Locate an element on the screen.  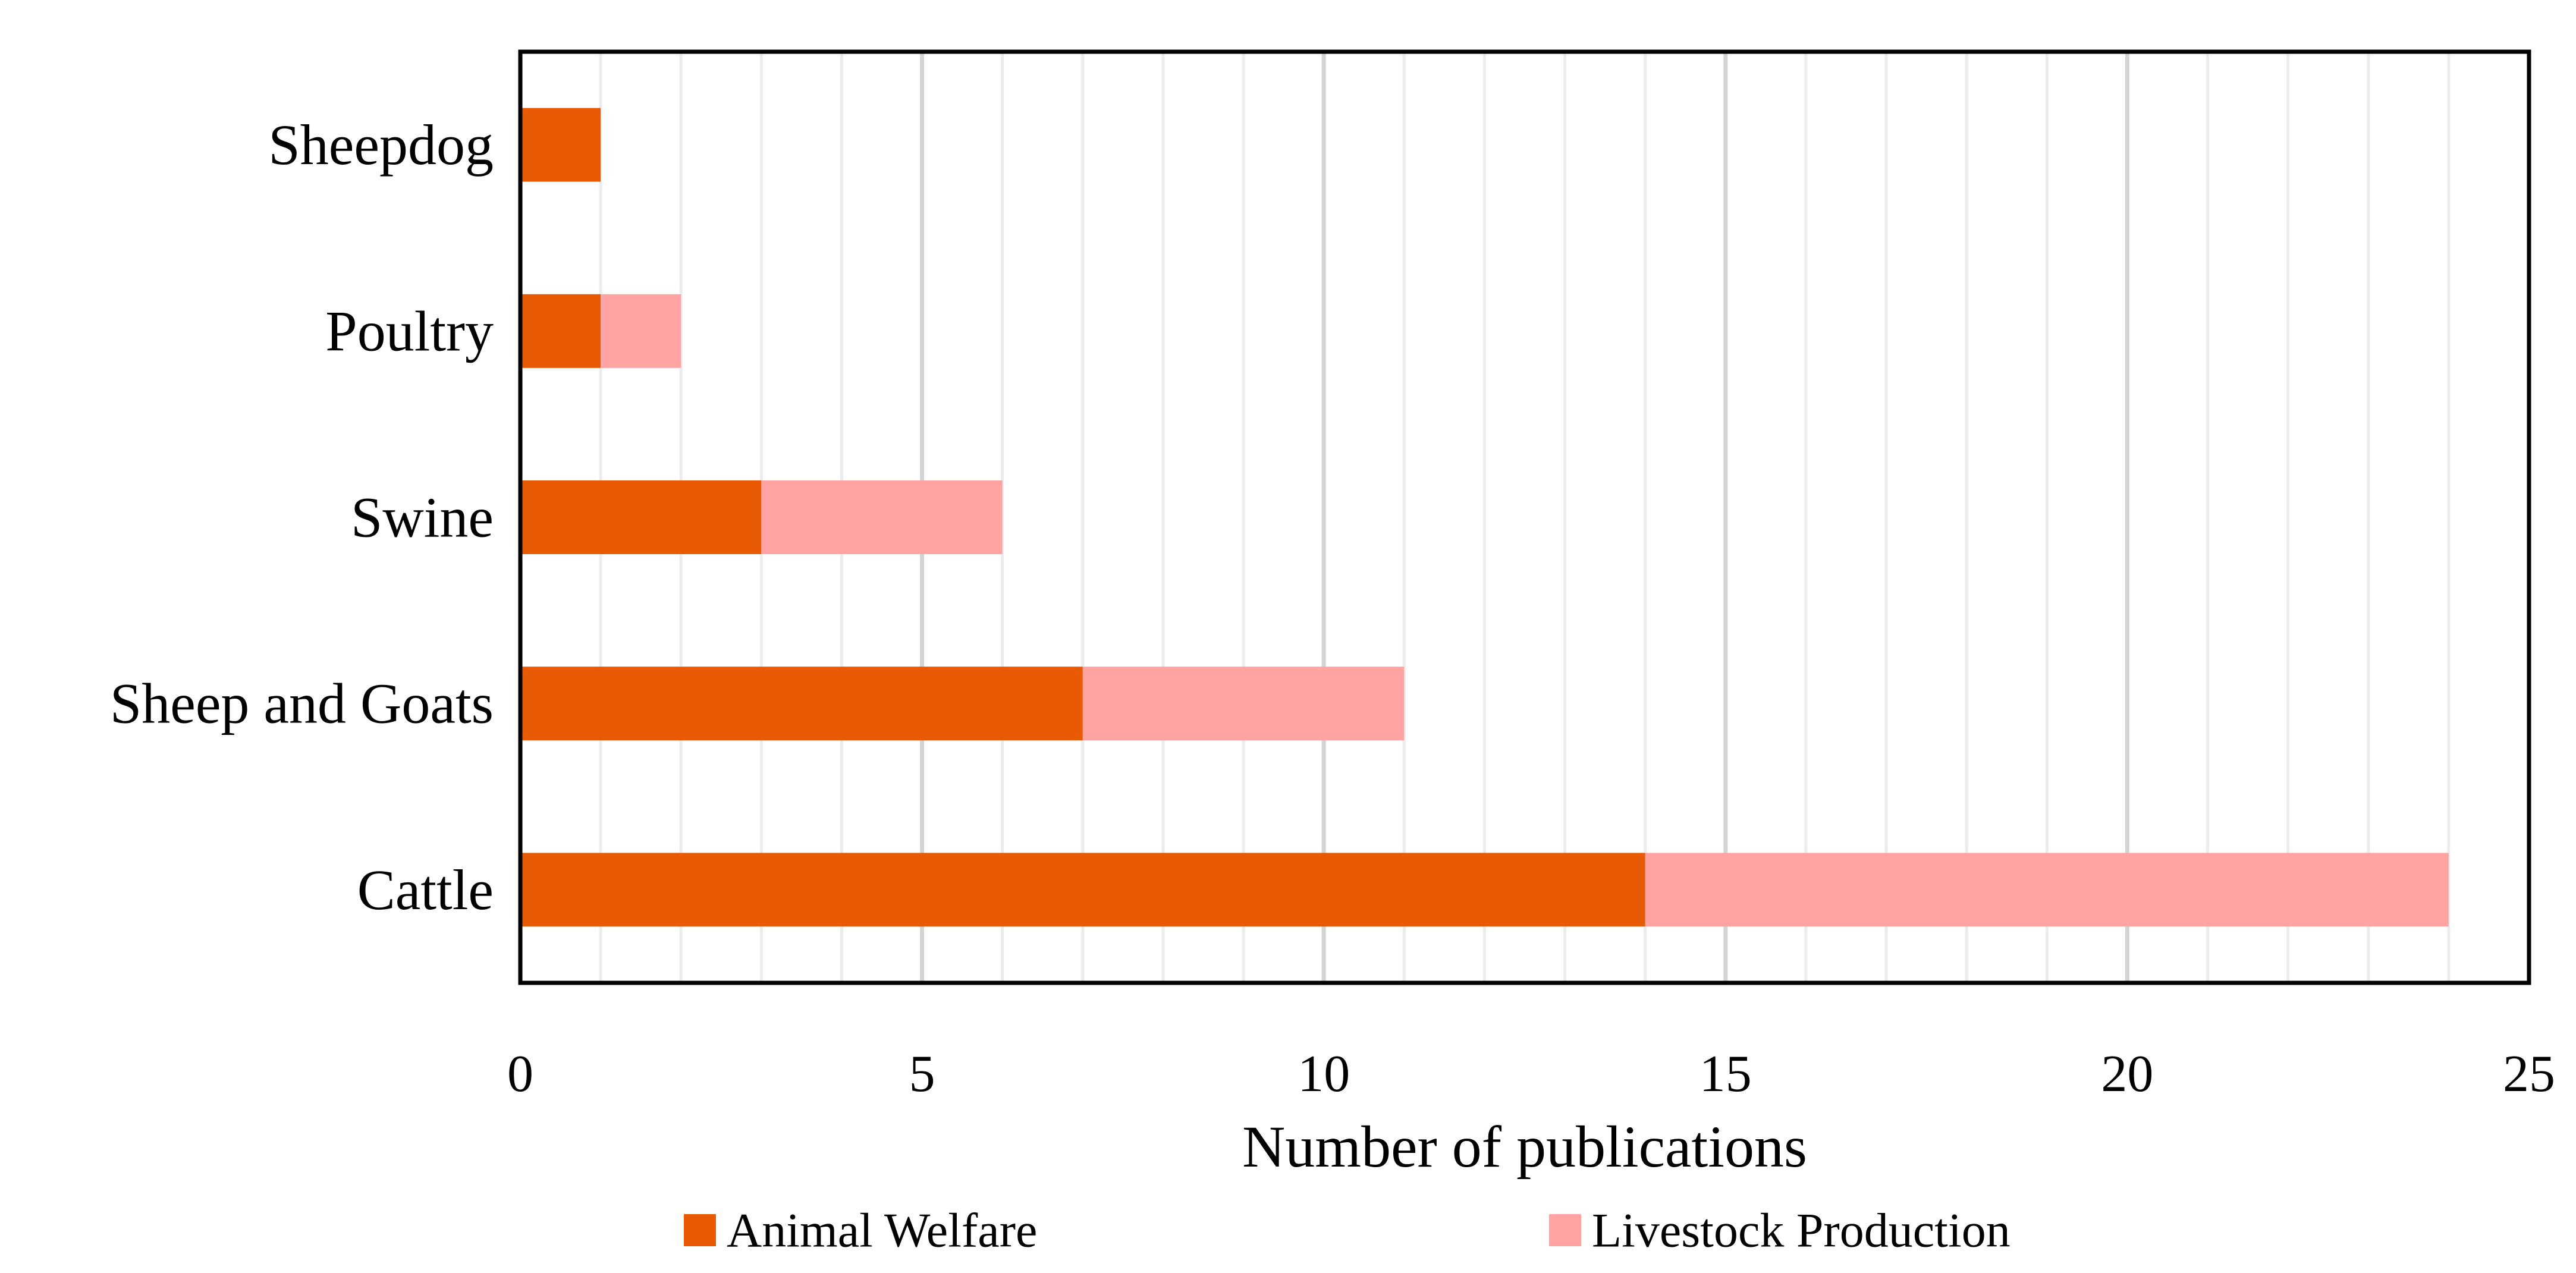
x-tick-label: 15 is located at coordinates (1725, 1074).